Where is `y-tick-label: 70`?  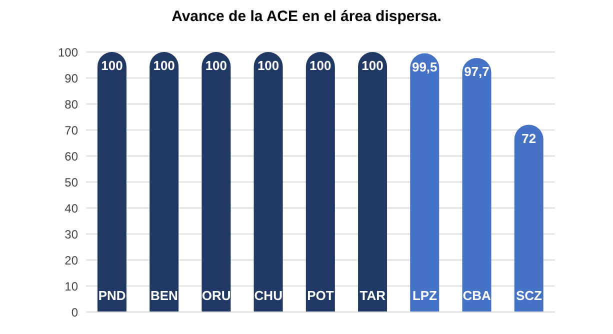 y-tick-label: 70 is located at coordinates (71, 130).